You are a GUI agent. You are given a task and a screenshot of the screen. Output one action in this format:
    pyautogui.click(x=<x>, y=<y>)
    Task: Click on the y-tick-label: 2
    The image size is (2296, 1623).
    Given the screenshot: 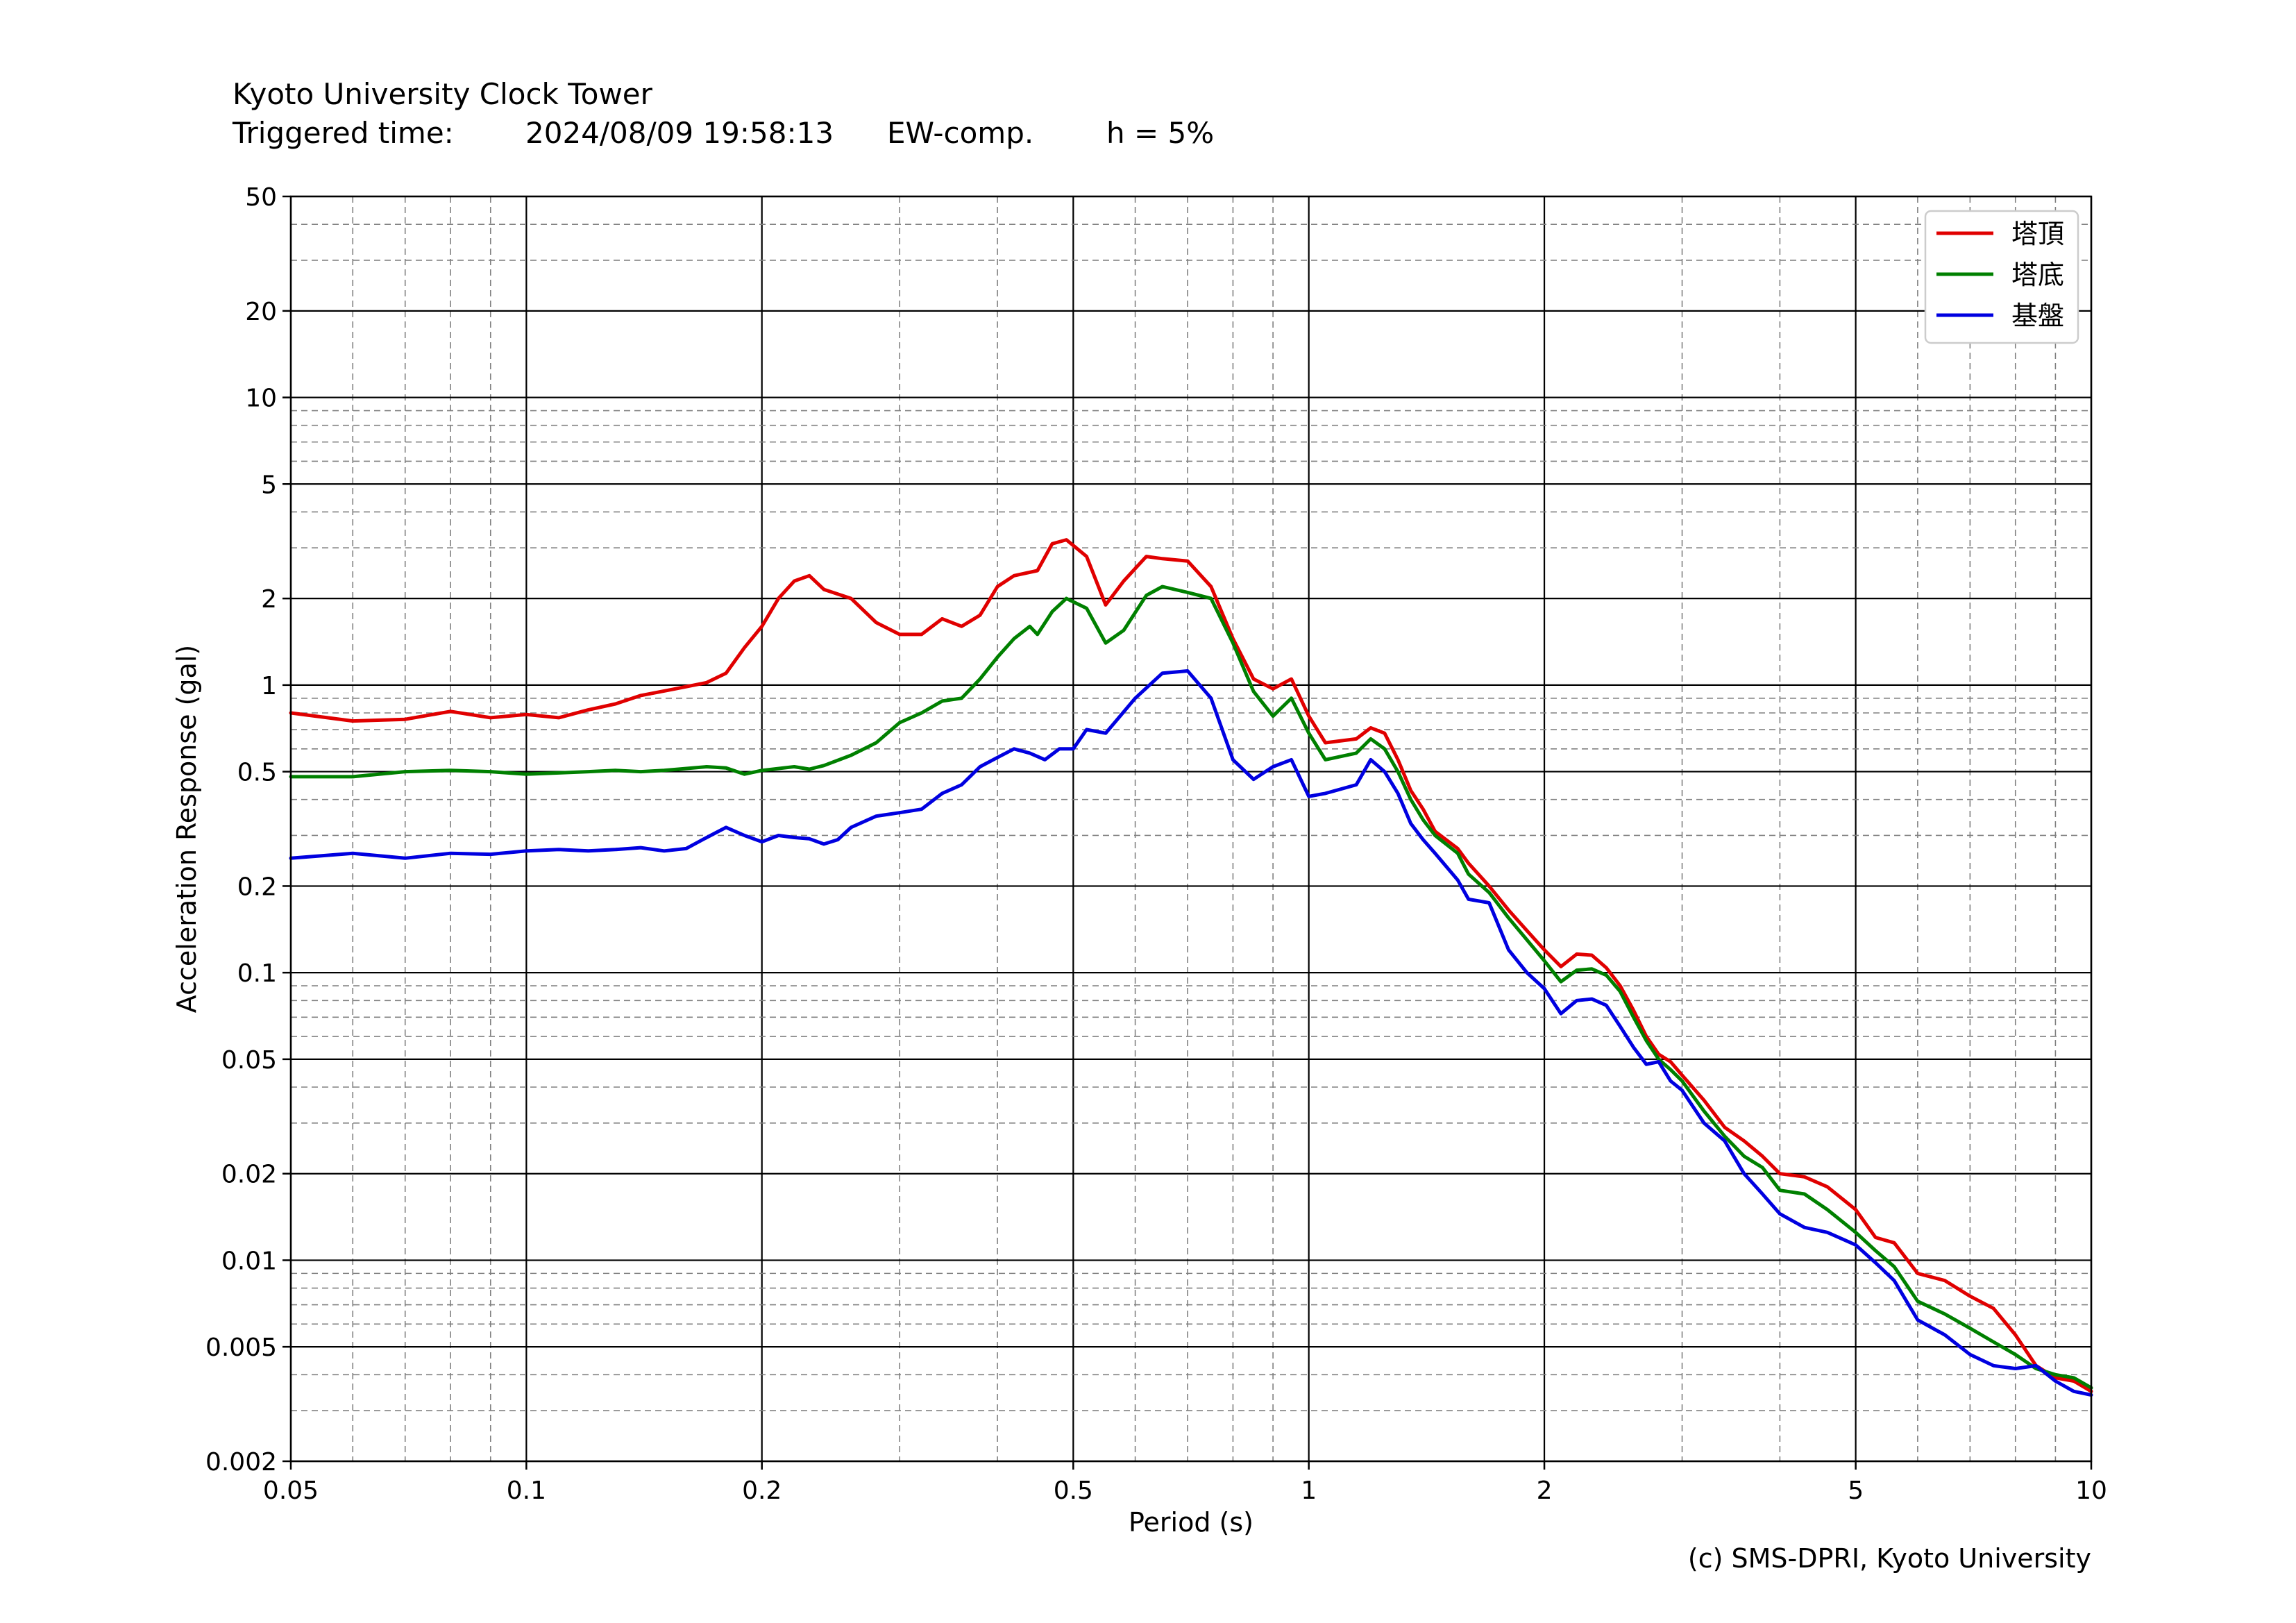 What is the action you would take?
    pyautogui.click(x=269, y=599)
    